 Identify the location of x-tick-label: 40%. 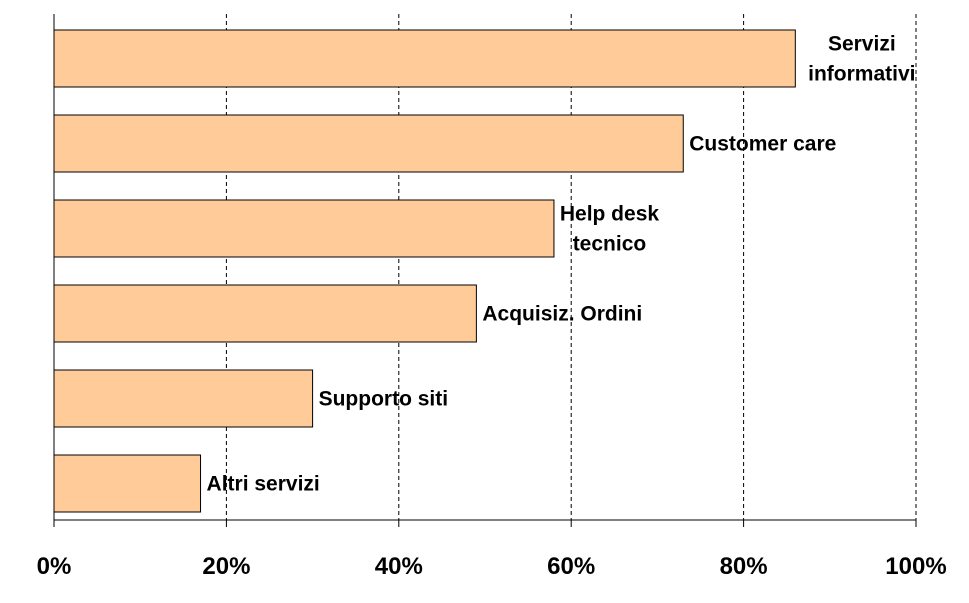
(399, 566).